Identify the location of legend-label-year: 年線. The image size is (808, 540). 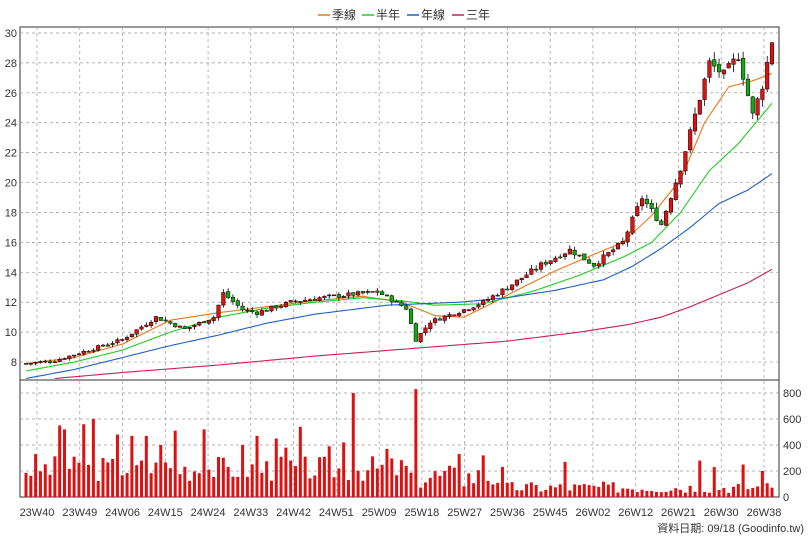
(433, 14).